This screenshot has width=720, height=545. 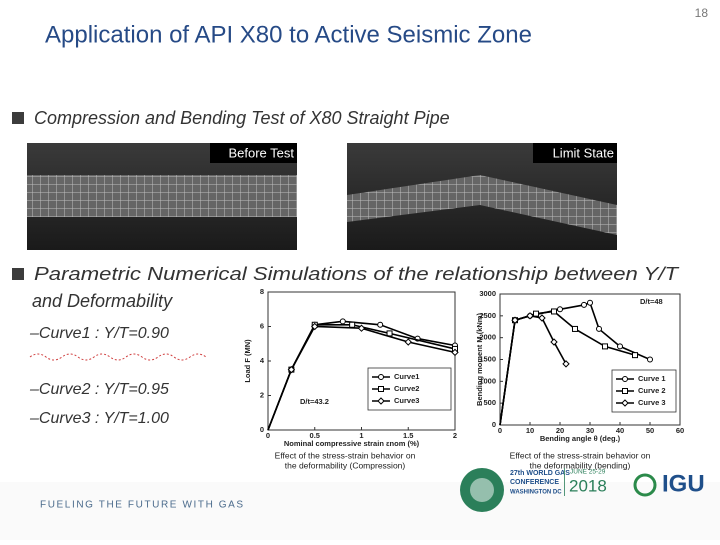 What do you see at coordinates (487, 358) in the screenshot?
I see `y-tick-label: 1500` at bounding box center [487, 358].